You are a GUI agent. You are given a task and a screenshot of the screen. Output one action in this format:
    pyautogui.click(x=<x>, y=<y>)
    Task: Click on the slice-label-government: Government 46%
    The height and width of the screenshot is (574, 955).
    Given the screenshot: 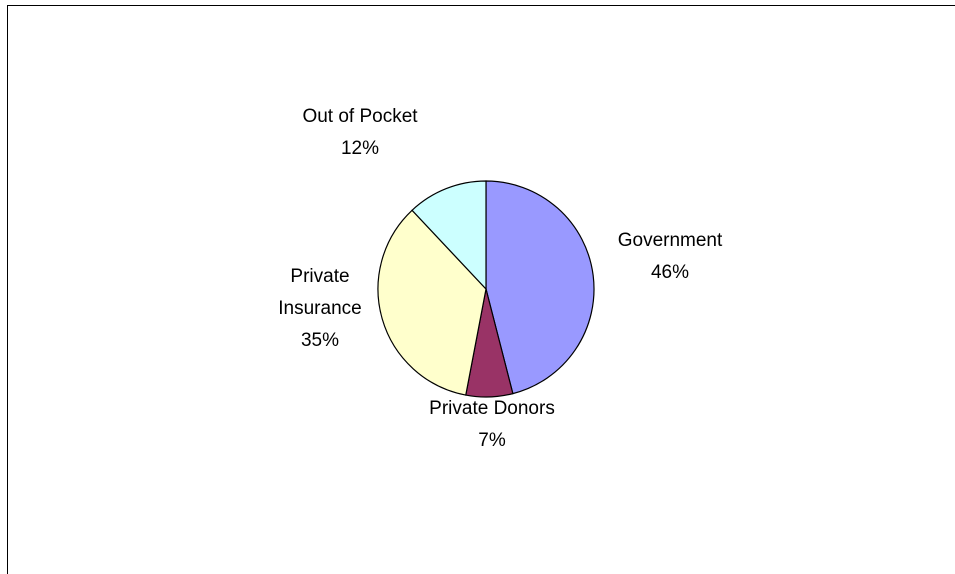 What is the action you would take?
    pyautogui.click(x=670, y=256)
    